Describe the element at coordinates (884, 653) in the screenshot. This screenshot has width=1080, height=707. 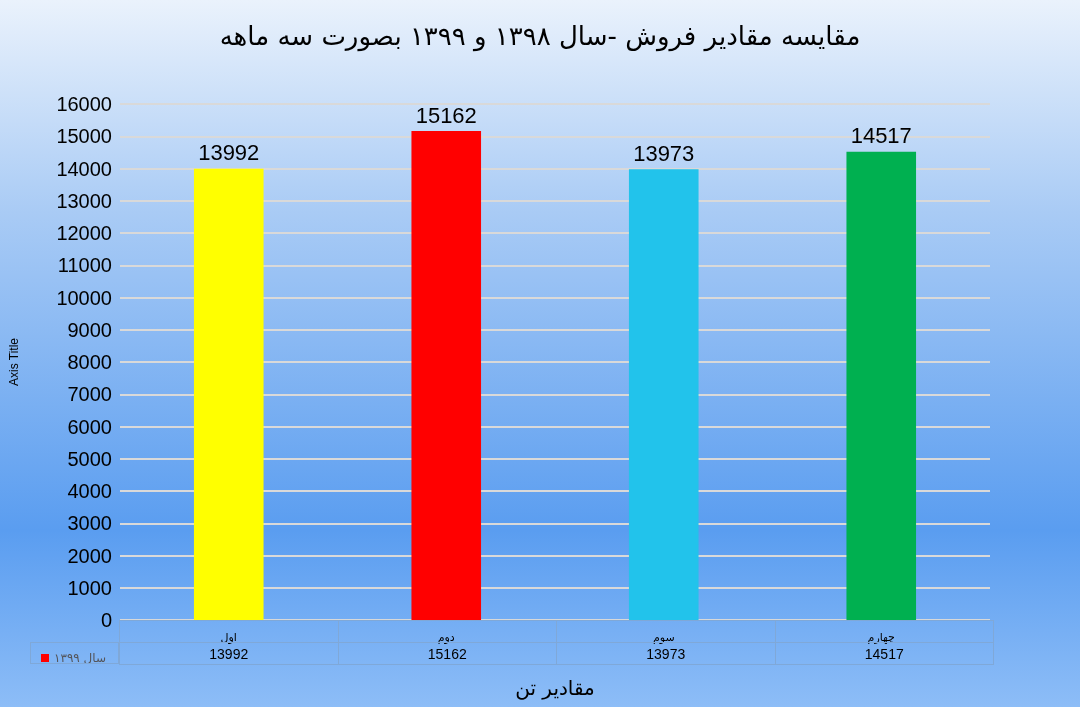
I see `text: 14517` at that location.